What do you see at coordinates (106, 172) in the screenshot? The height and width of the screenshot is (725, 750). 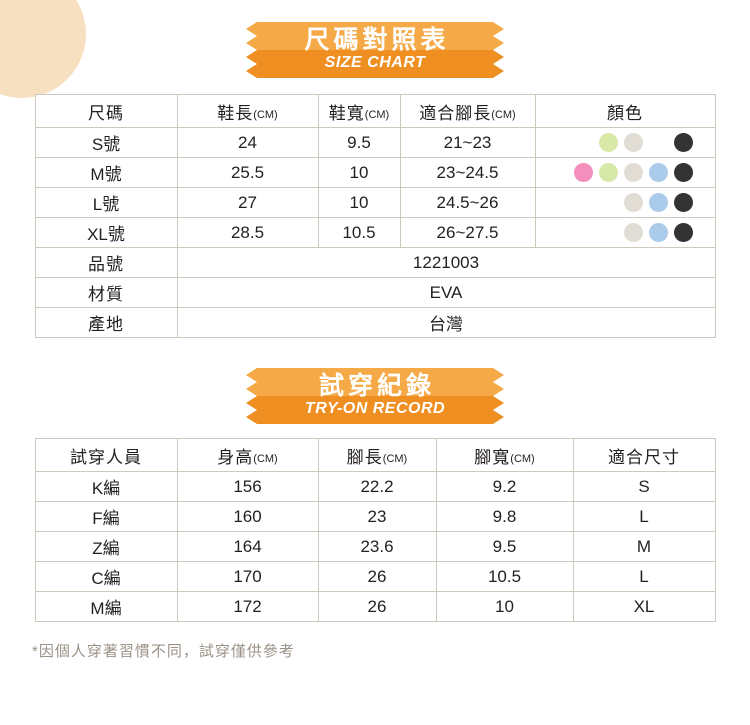 I see `cell-size: M號` at bounding box center [106, 172].